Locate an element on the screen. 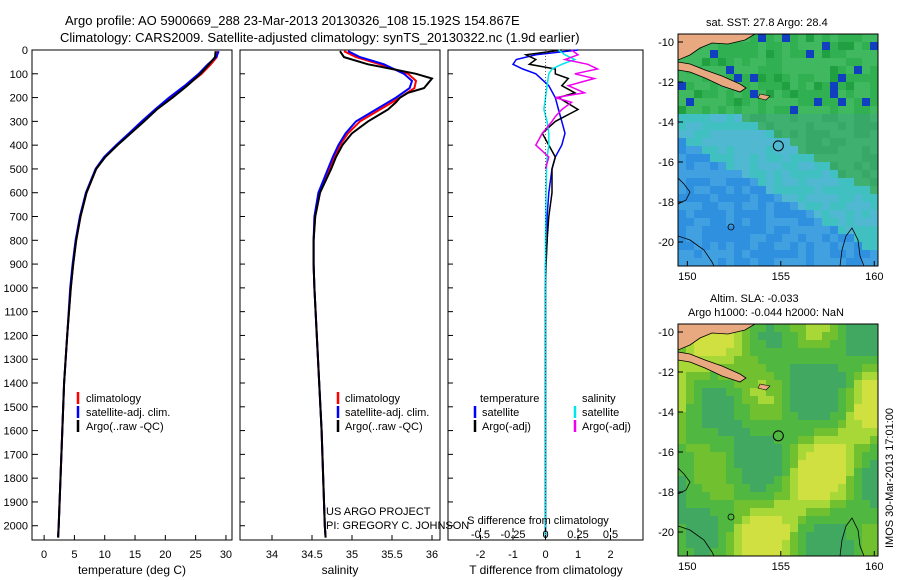  legend-heading-salinity: salinity is located at coordinates (599, 399).